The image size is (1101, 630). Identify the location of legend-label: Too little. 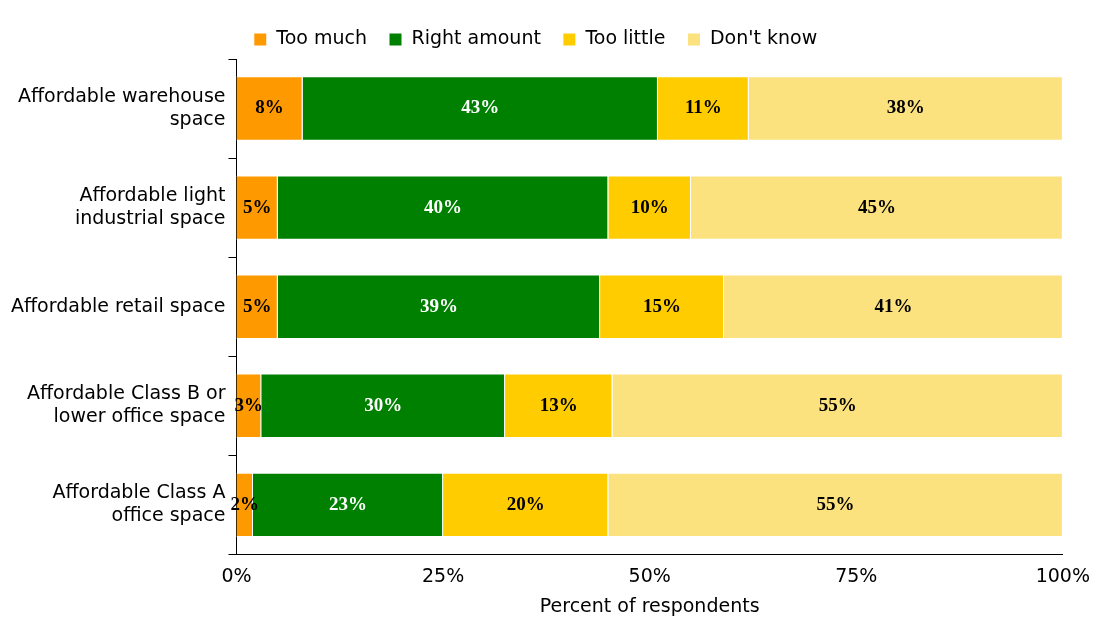
(625, 37).